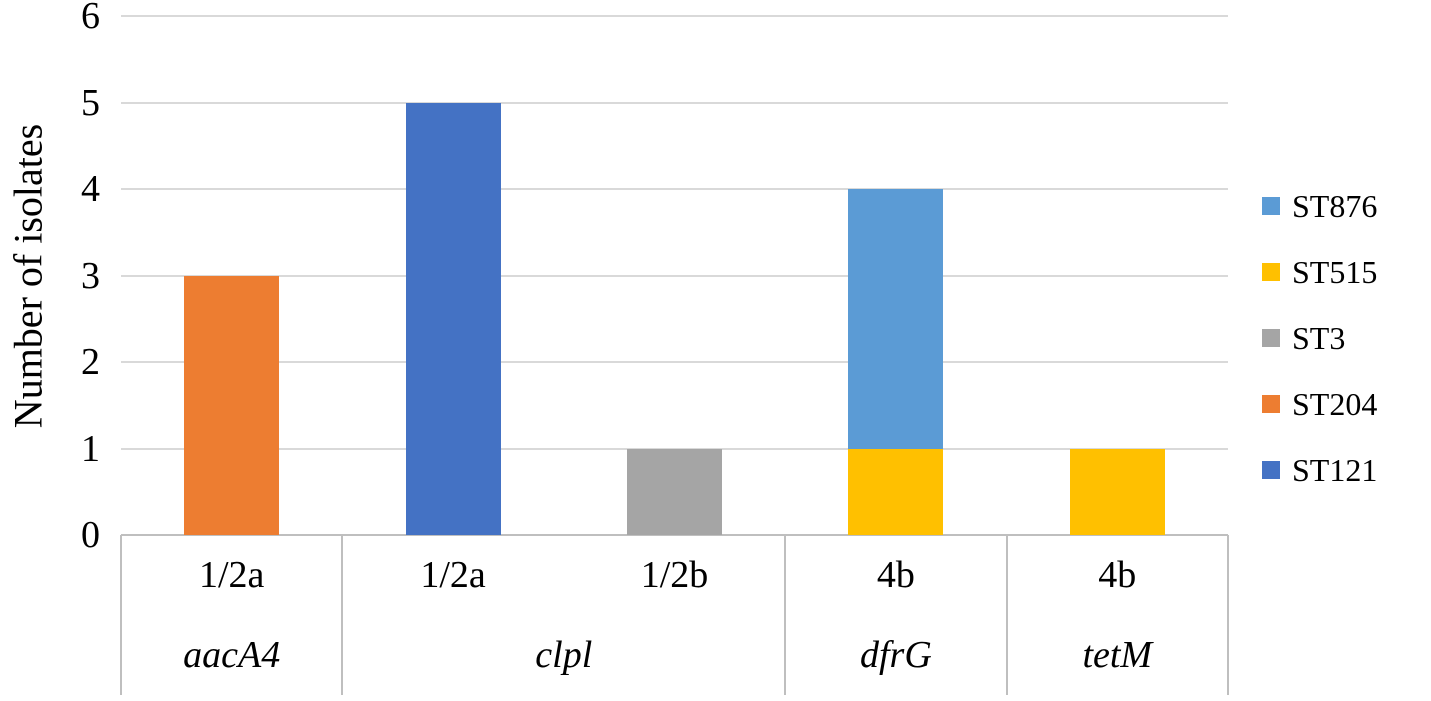 The image size is (1431, 701). Describe the element at coordinates (674, 491) in the screenshot. I see `bar-segment-clpl-1/2b-ST3` at that location.